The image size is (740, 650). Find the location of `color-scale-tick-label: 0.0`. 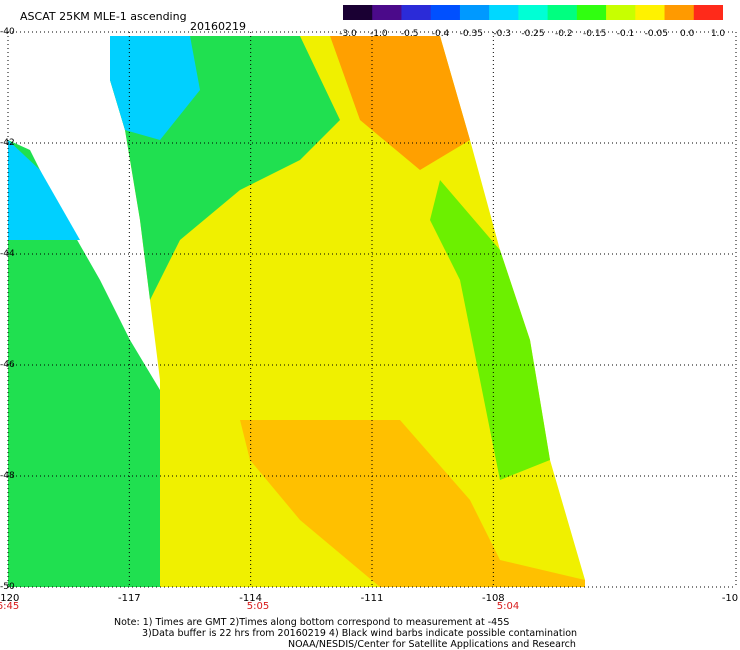

color-scale-tick-label: 0.0 is located at coordinates (687, 34).